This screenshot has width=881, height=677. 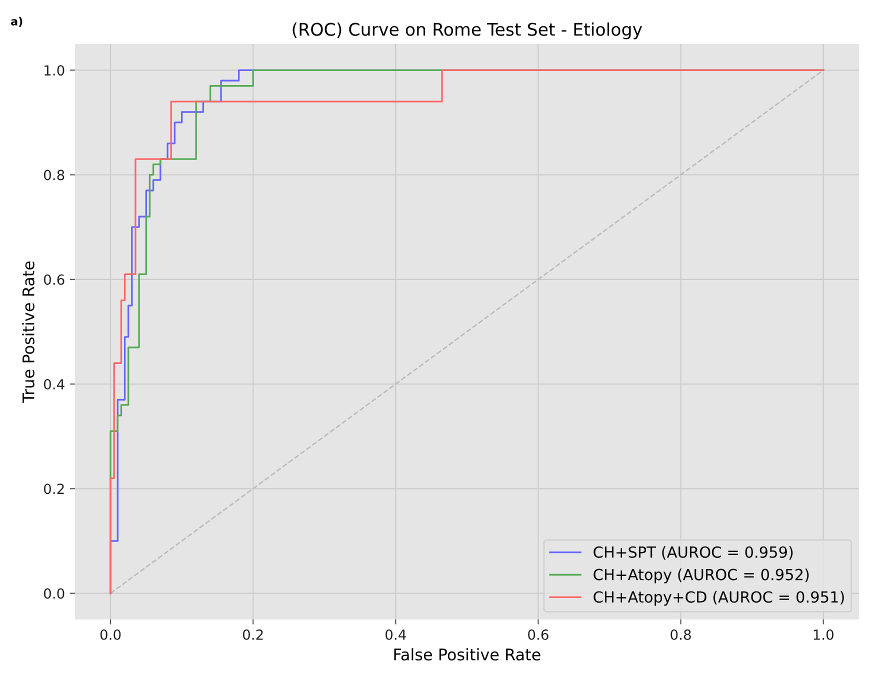 What do you see at coordinates (693, 553) in the screenshot?
I see `legend-label: CH+SPT (AUROC = 0.959)` at bounding box center [693, 553].